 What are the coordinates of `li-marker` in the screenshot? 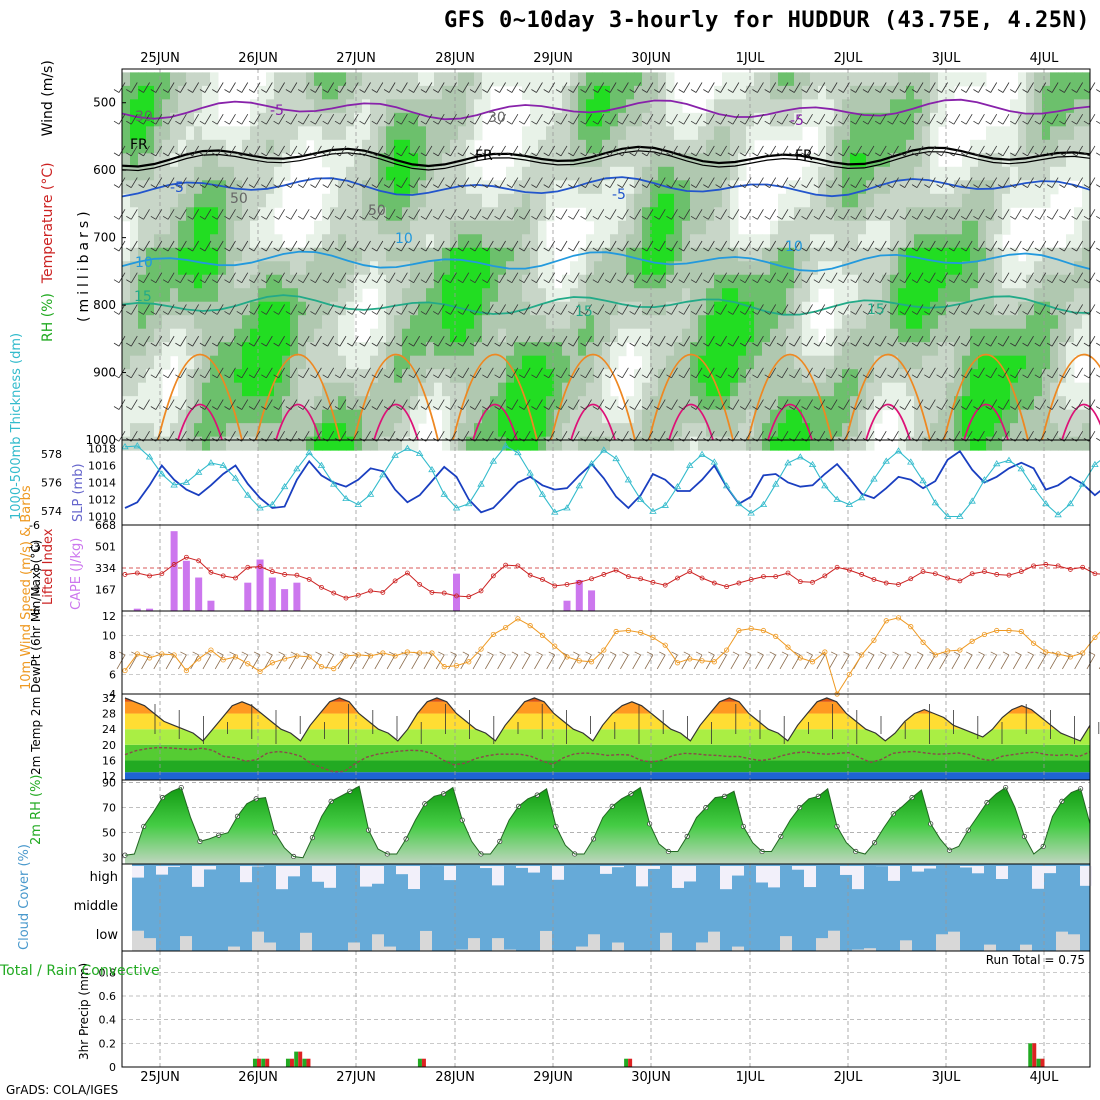 It's located at (542, 579).